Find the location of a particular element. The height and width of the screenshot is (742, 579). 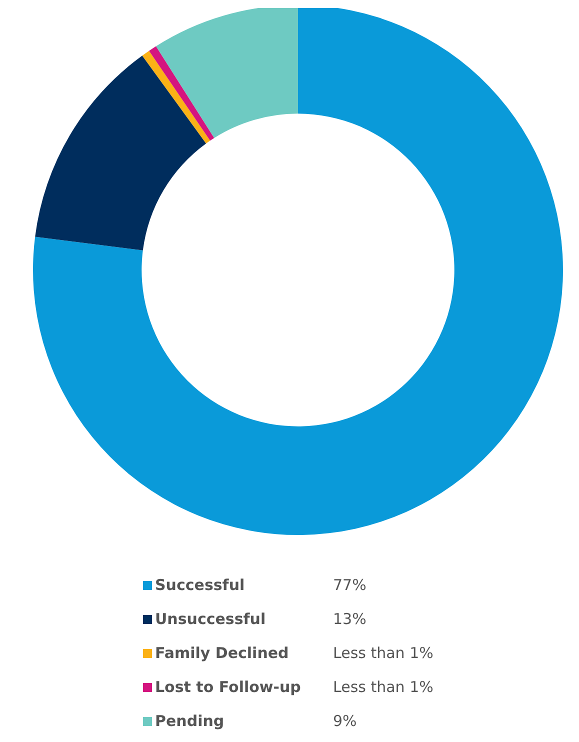

data-label: 9% is located at coordinates (345, 721).